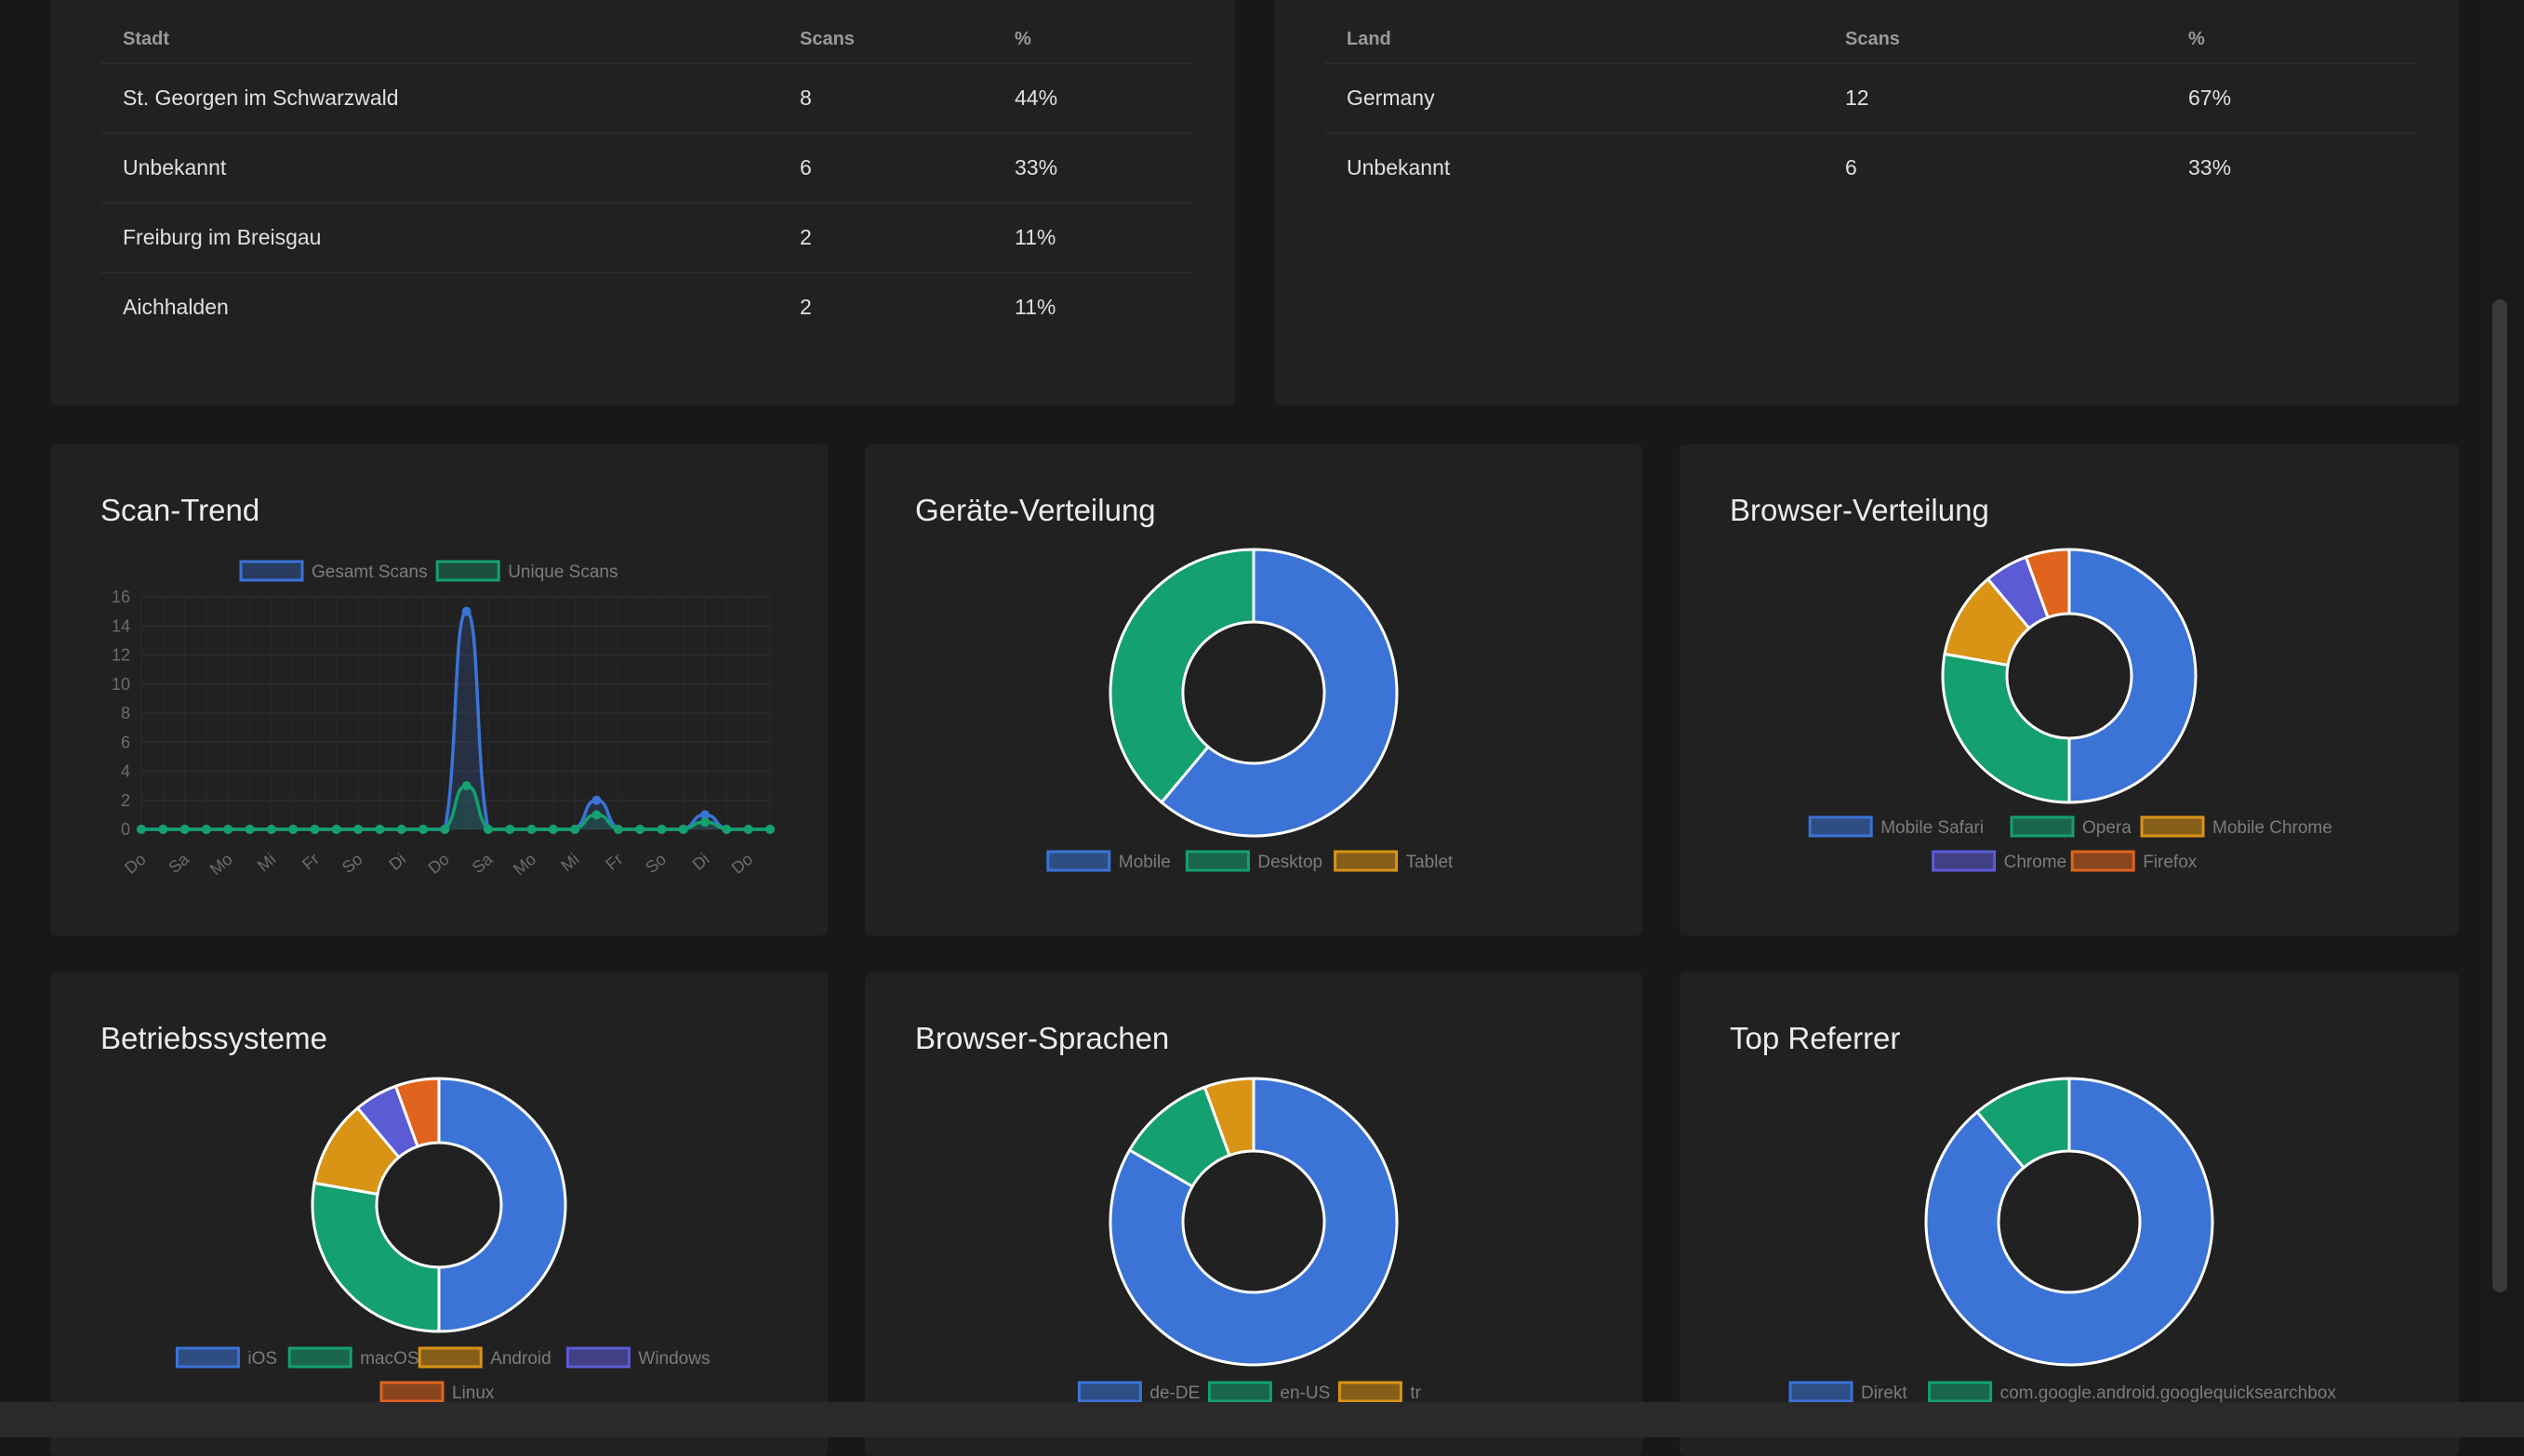 This screenshot has height=1456, width=2524. Describe the element at coordinates (521, 1359) in the screenshot. I see `legend-label-android: Android` at that location.